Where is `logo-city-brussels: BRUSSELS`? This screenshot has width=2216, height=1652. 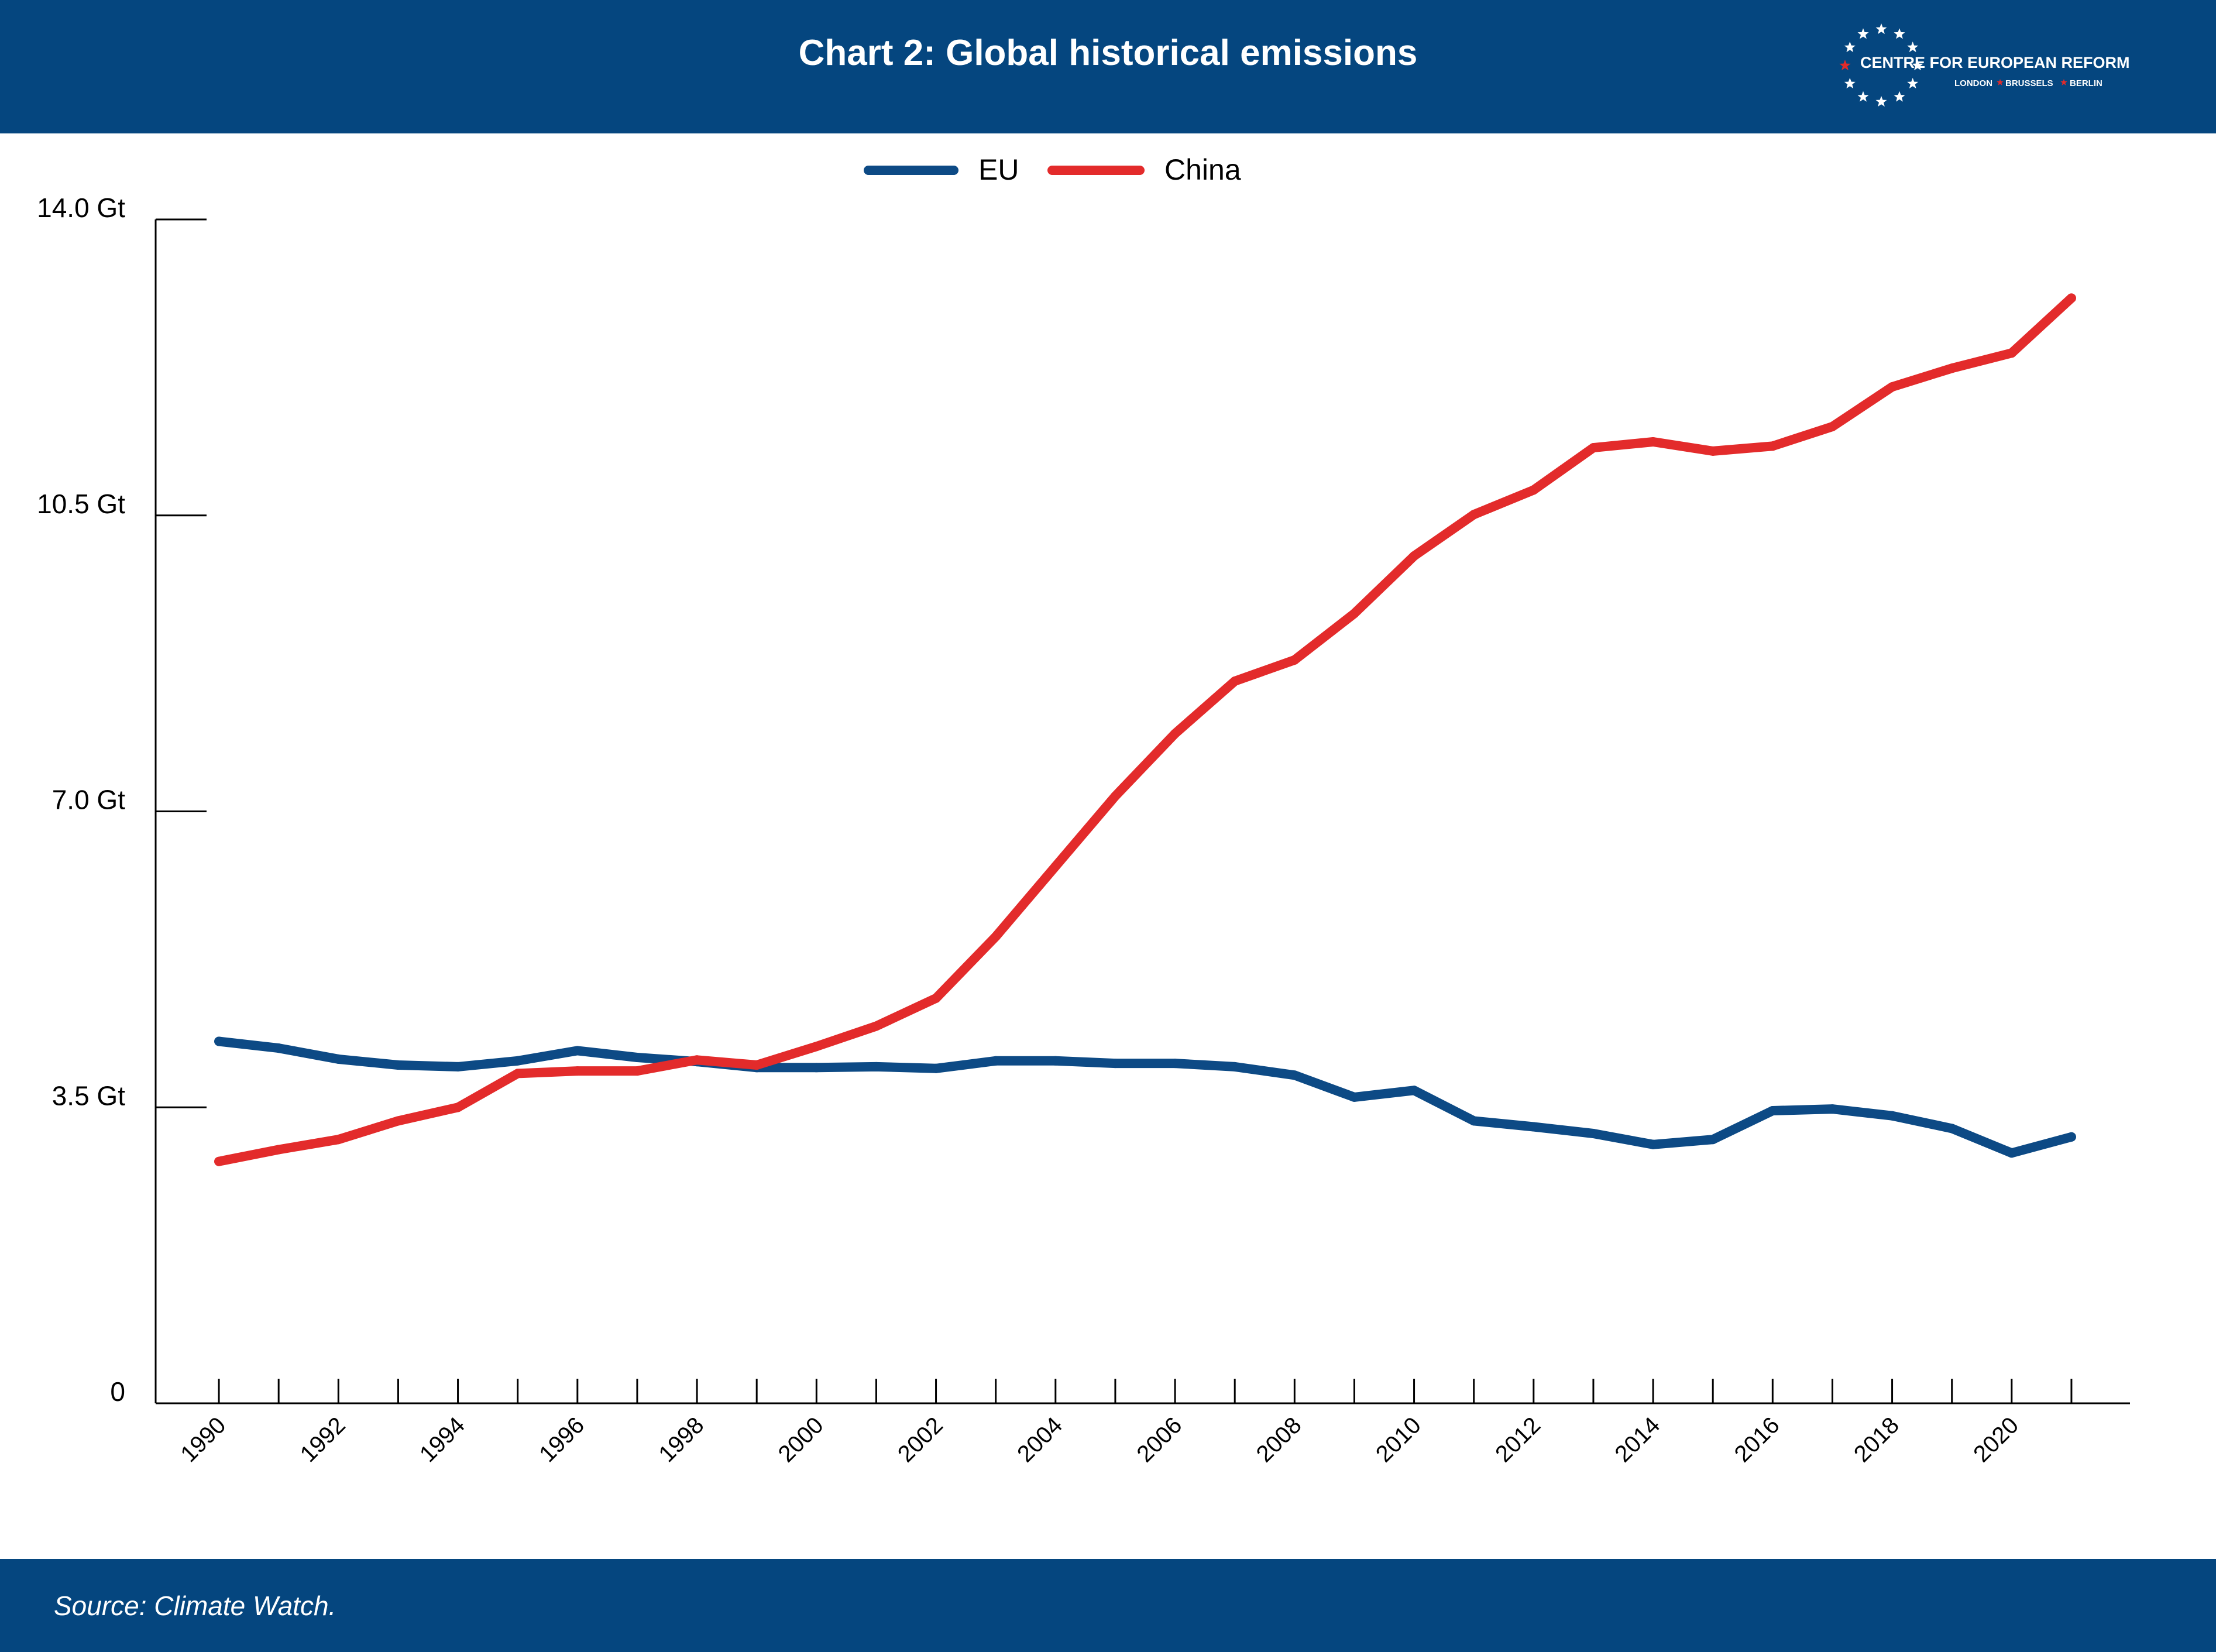
logo-city-brussels: BRUSSELS is located at coordinates (2029, 83).